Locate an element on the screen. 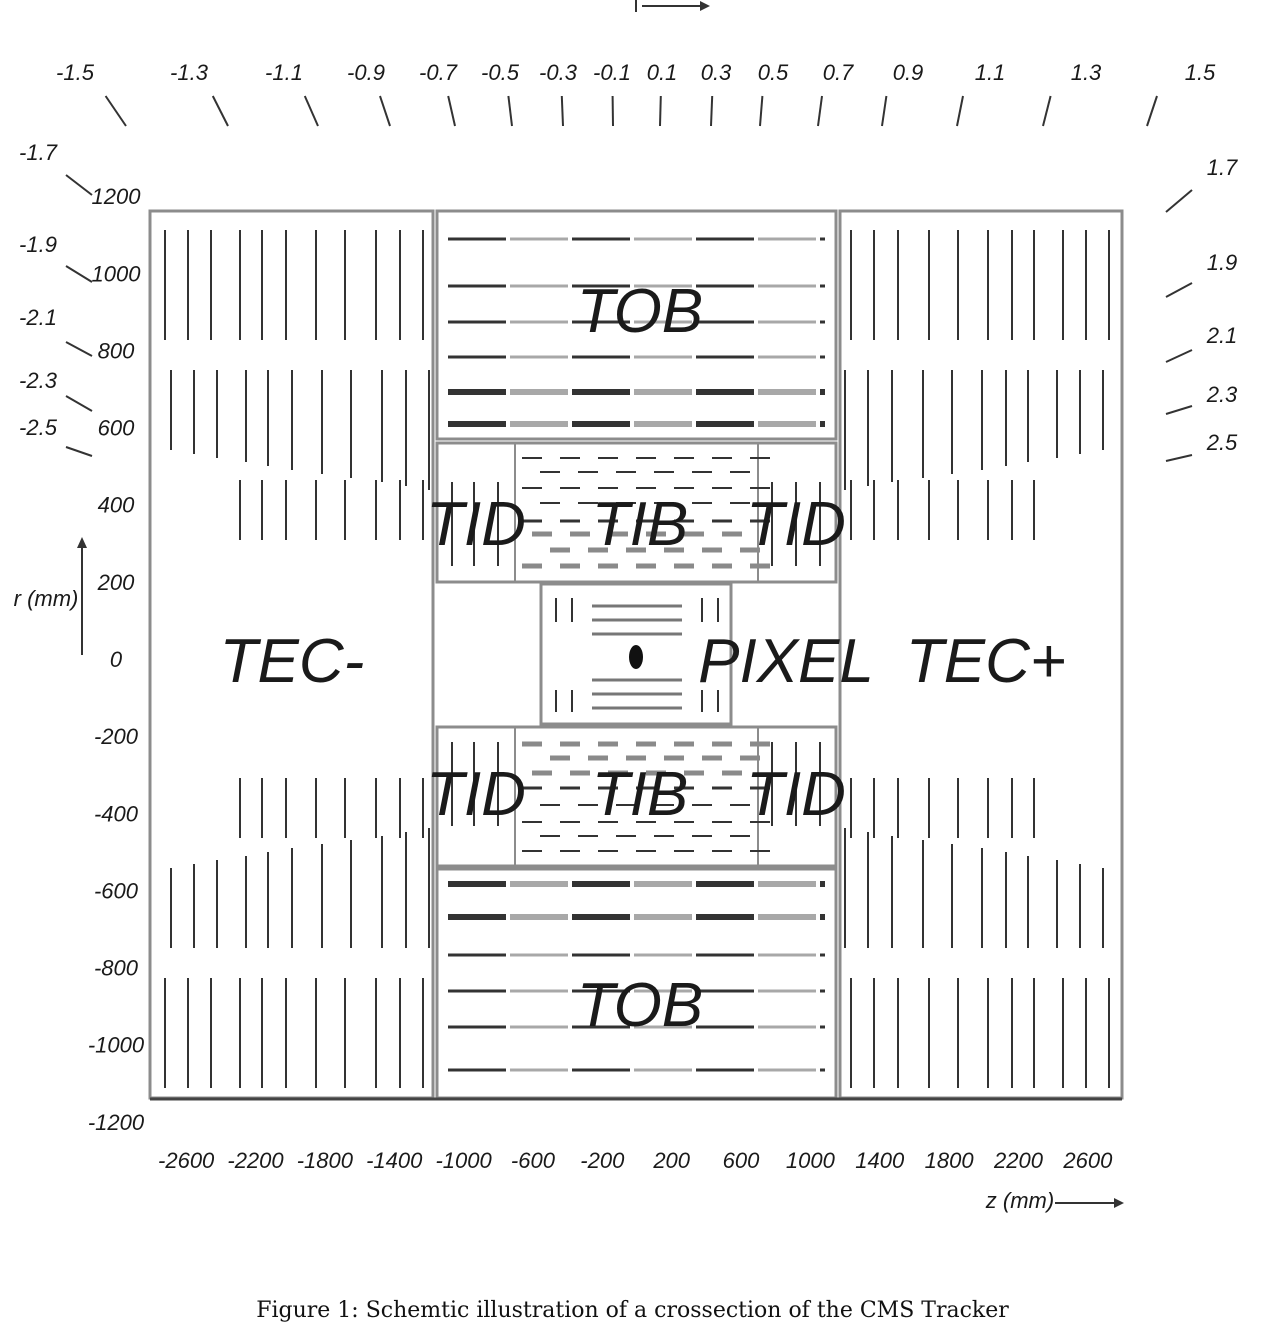 The height and width of the screenshot is (1329, 1265). pixel-frame is located at coordinates (636, 654).